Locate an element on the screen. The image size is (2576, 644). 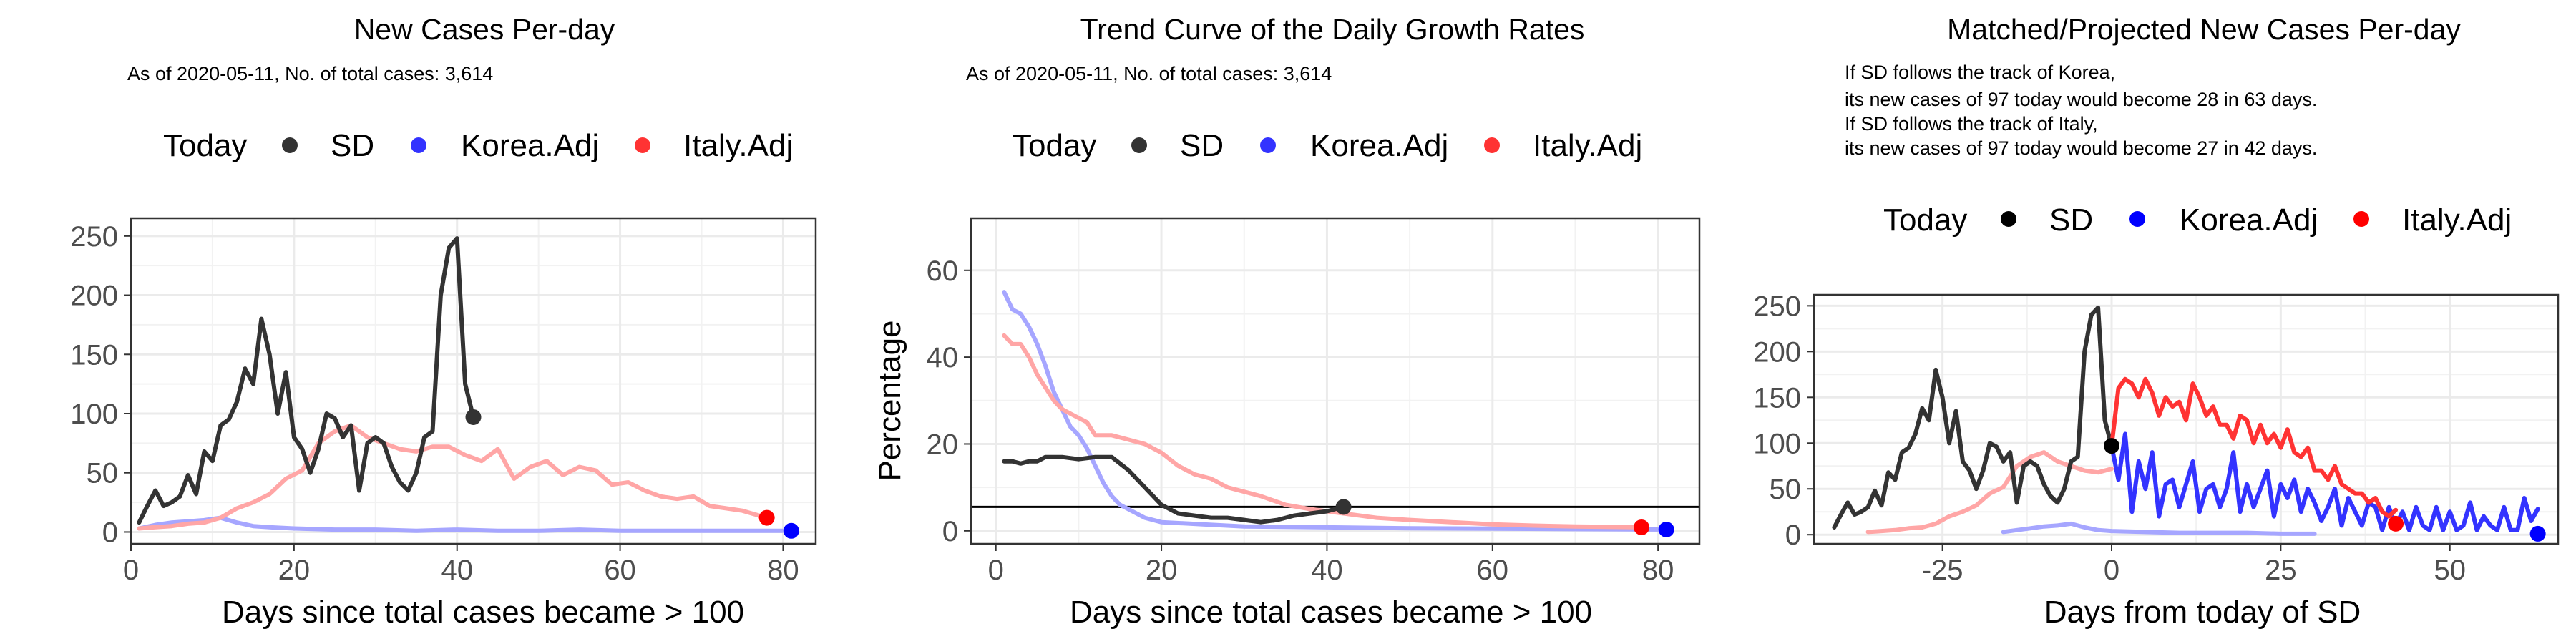
panel-2-legend-korea: Korea.Adj is located at coordinates (1379, 145).